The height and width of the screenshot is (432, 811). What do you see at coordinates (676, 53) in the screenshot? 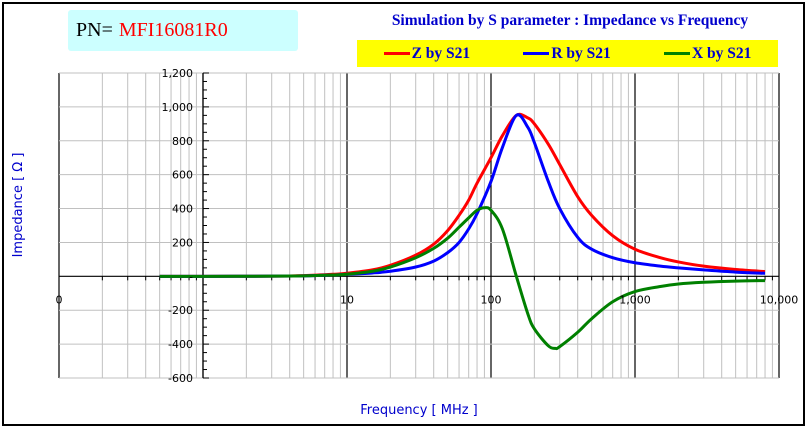
I see `legend-swatch-x` at bounding box center [676, 53].